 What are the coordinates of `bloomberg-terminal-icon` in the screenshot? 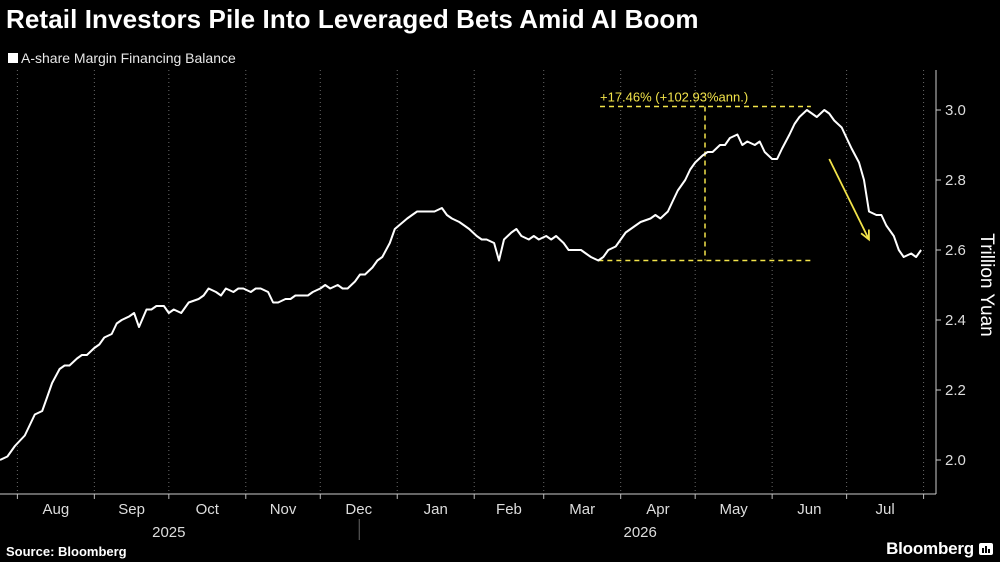 It's located at (986, 549).